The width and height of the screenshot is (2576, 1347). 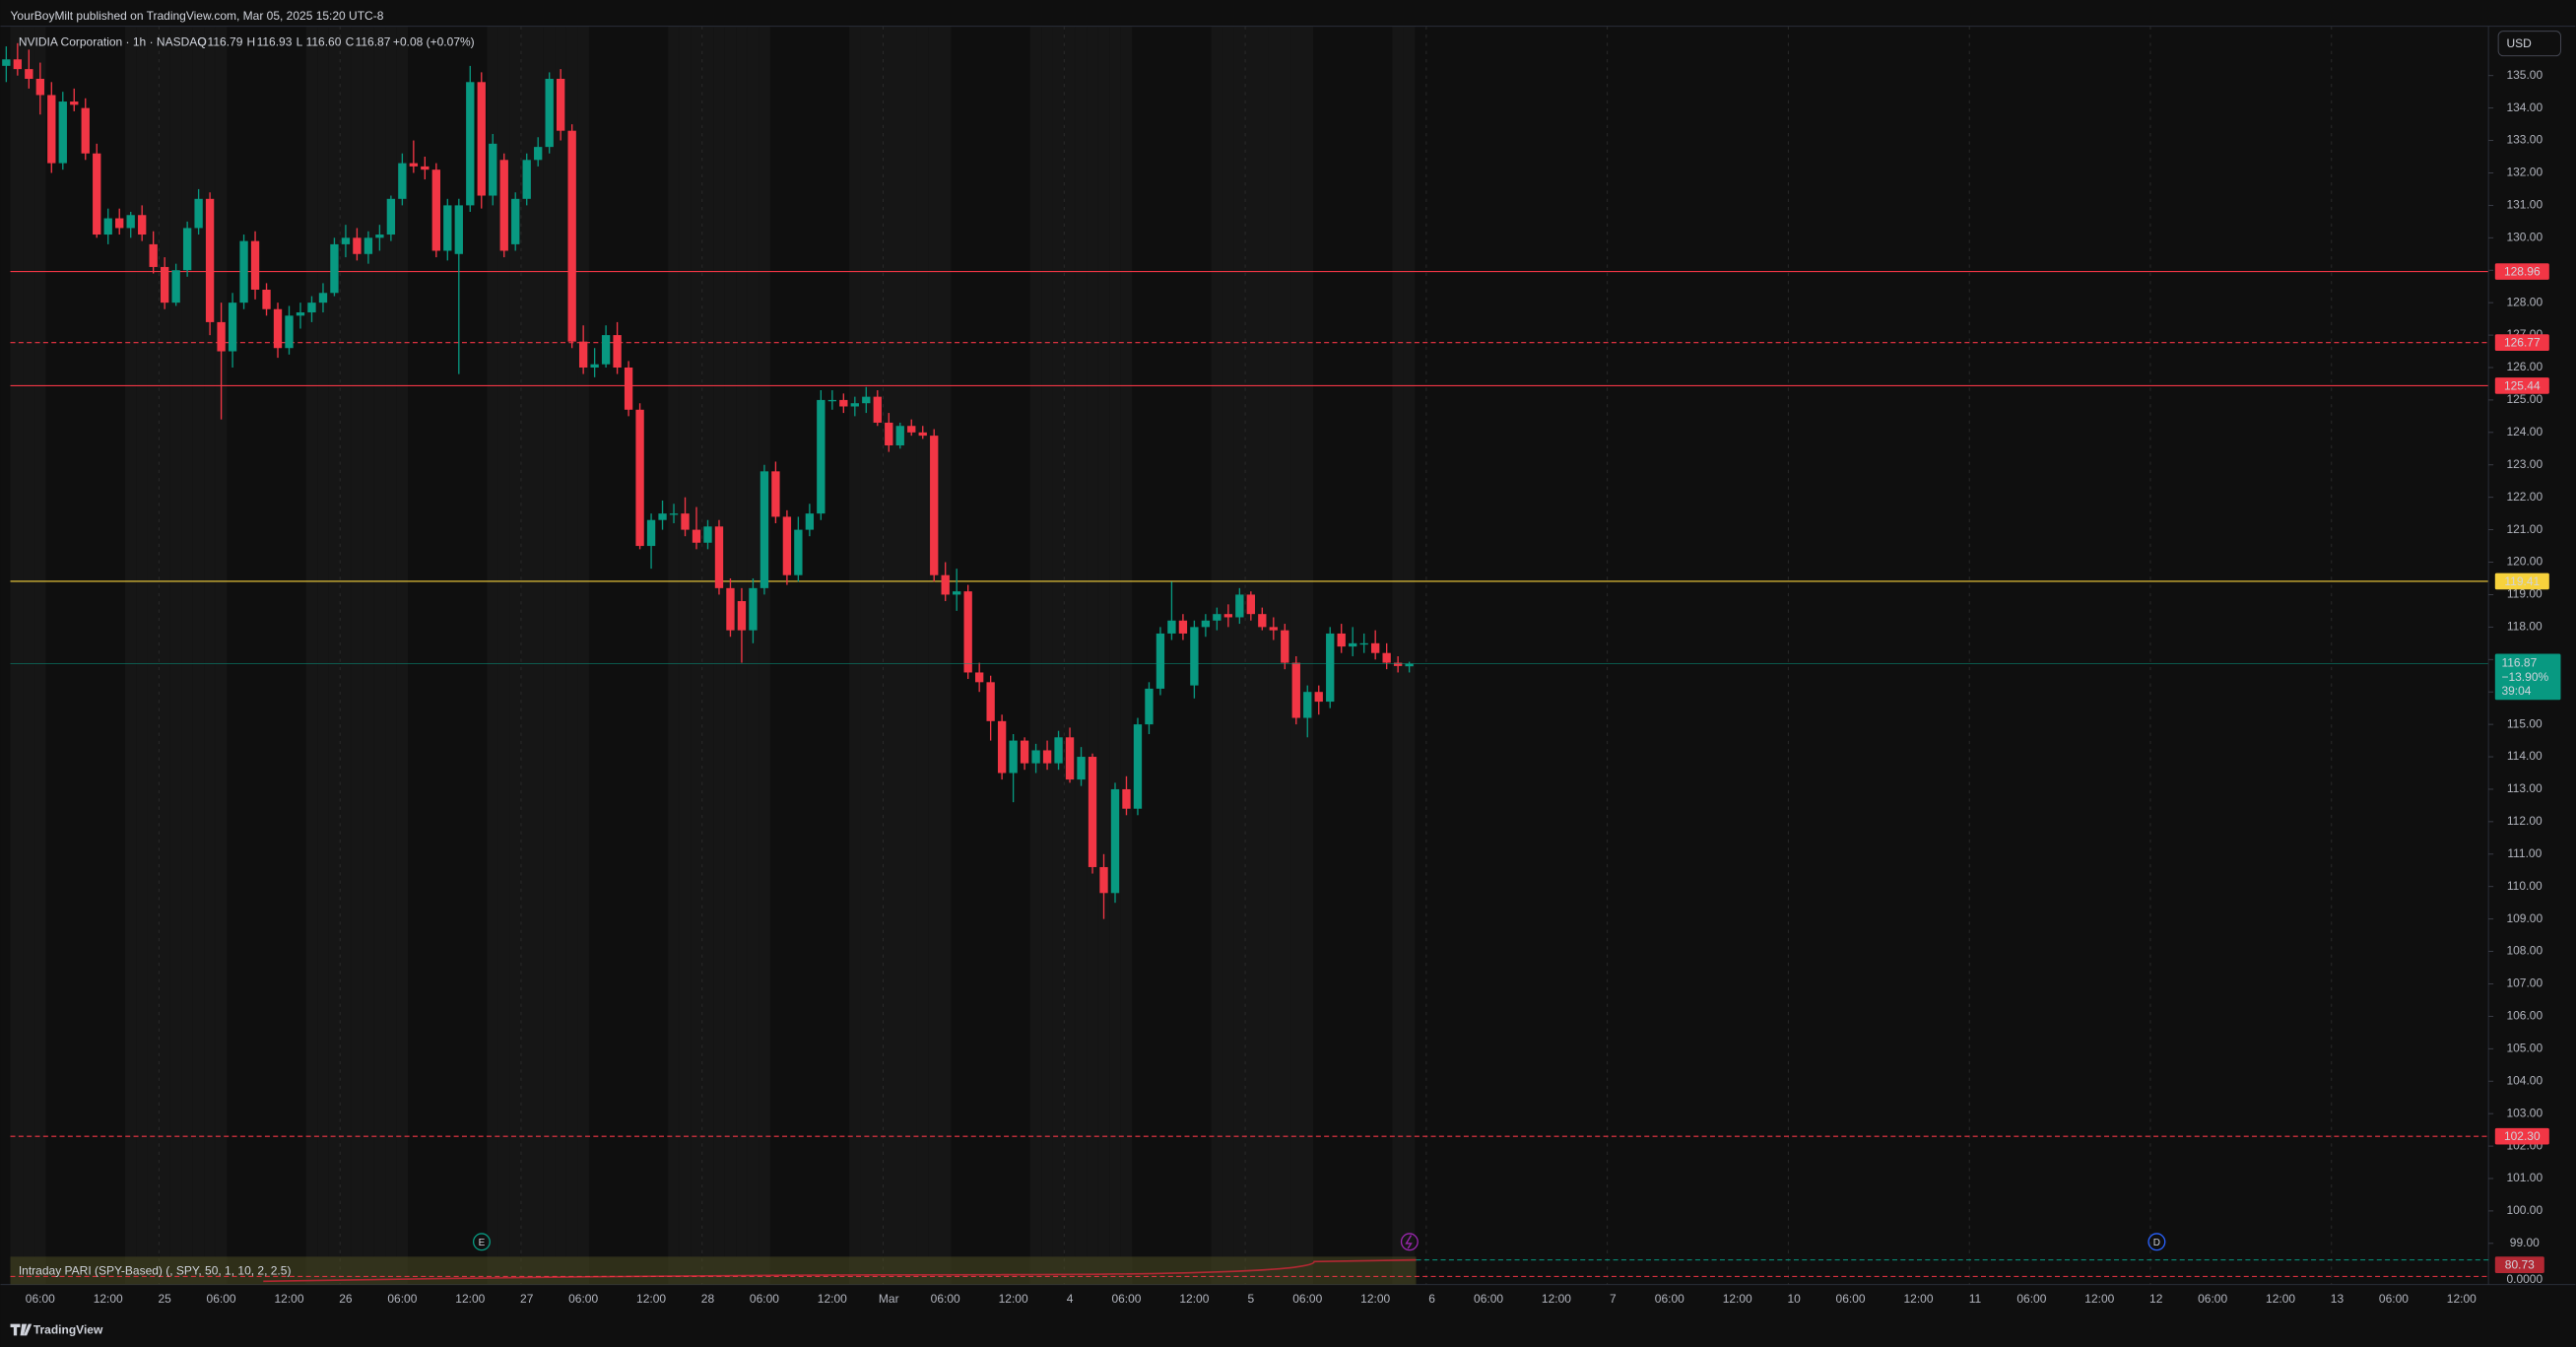 What do you see at coordinates (203, 42) in the screenshot?
I see `legend-key: O` at bounding box center [203, 42].